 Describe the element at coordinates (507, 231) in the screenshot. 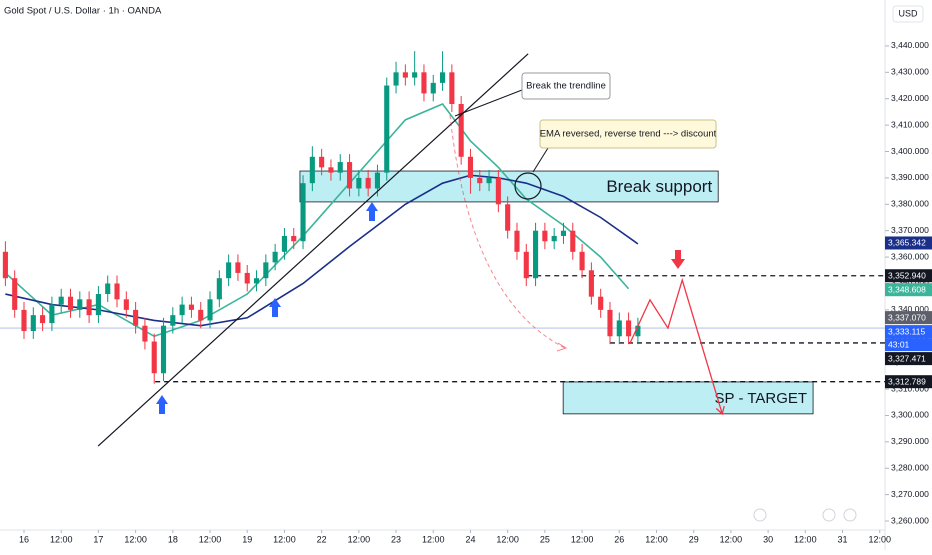

I see `curve-arrow` at that location.